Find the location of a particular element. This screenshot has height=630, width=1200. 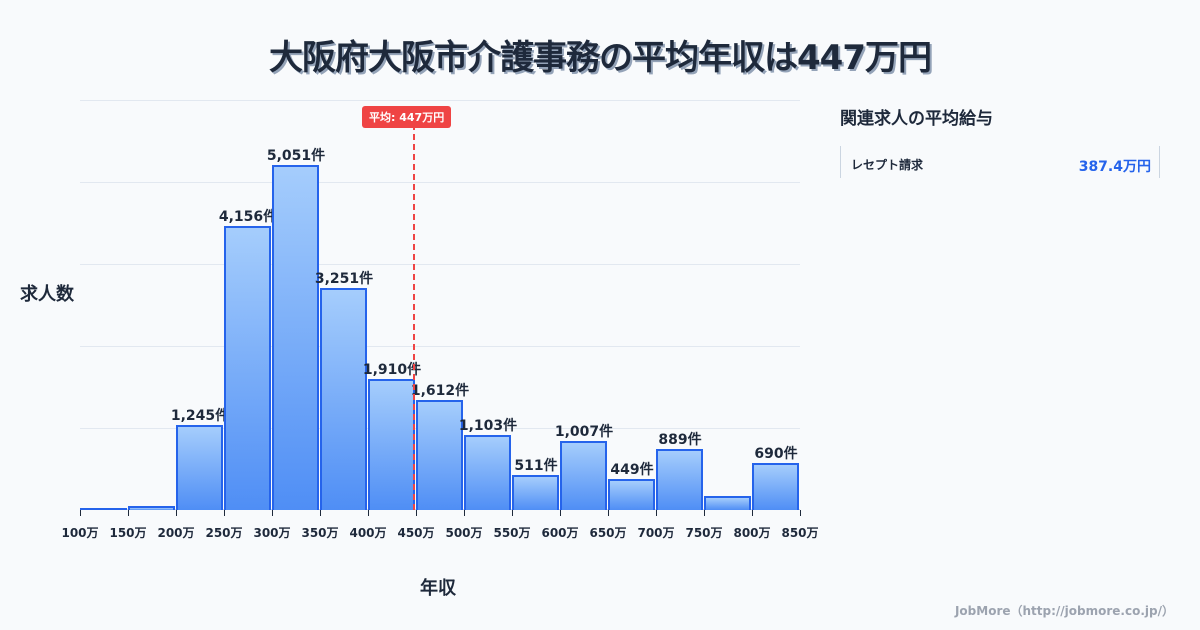

bar-value-label: 889件 is located at coordinates (680, 440).